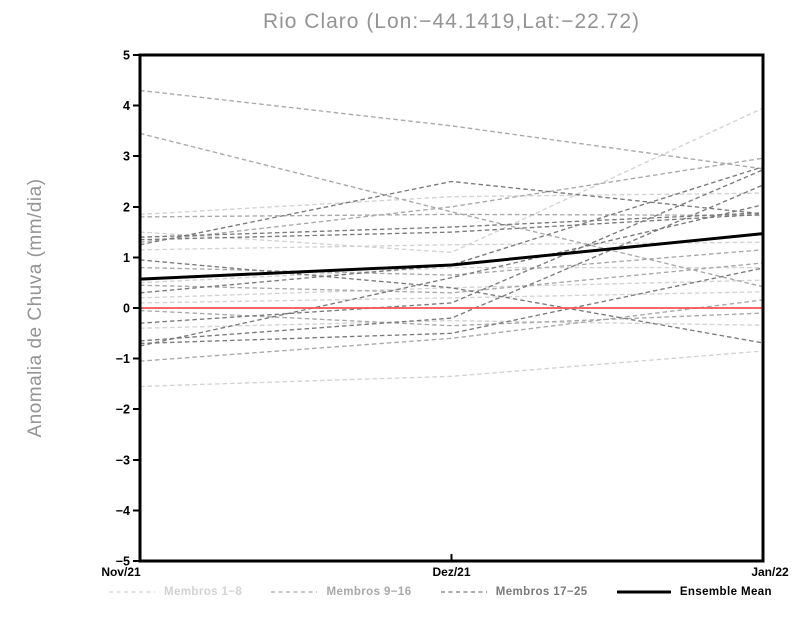 This screenshot has width=800, height=618. Describe the element at coordinates (123, 410) in the screenshot. I see `svg-text: −2` at that location.